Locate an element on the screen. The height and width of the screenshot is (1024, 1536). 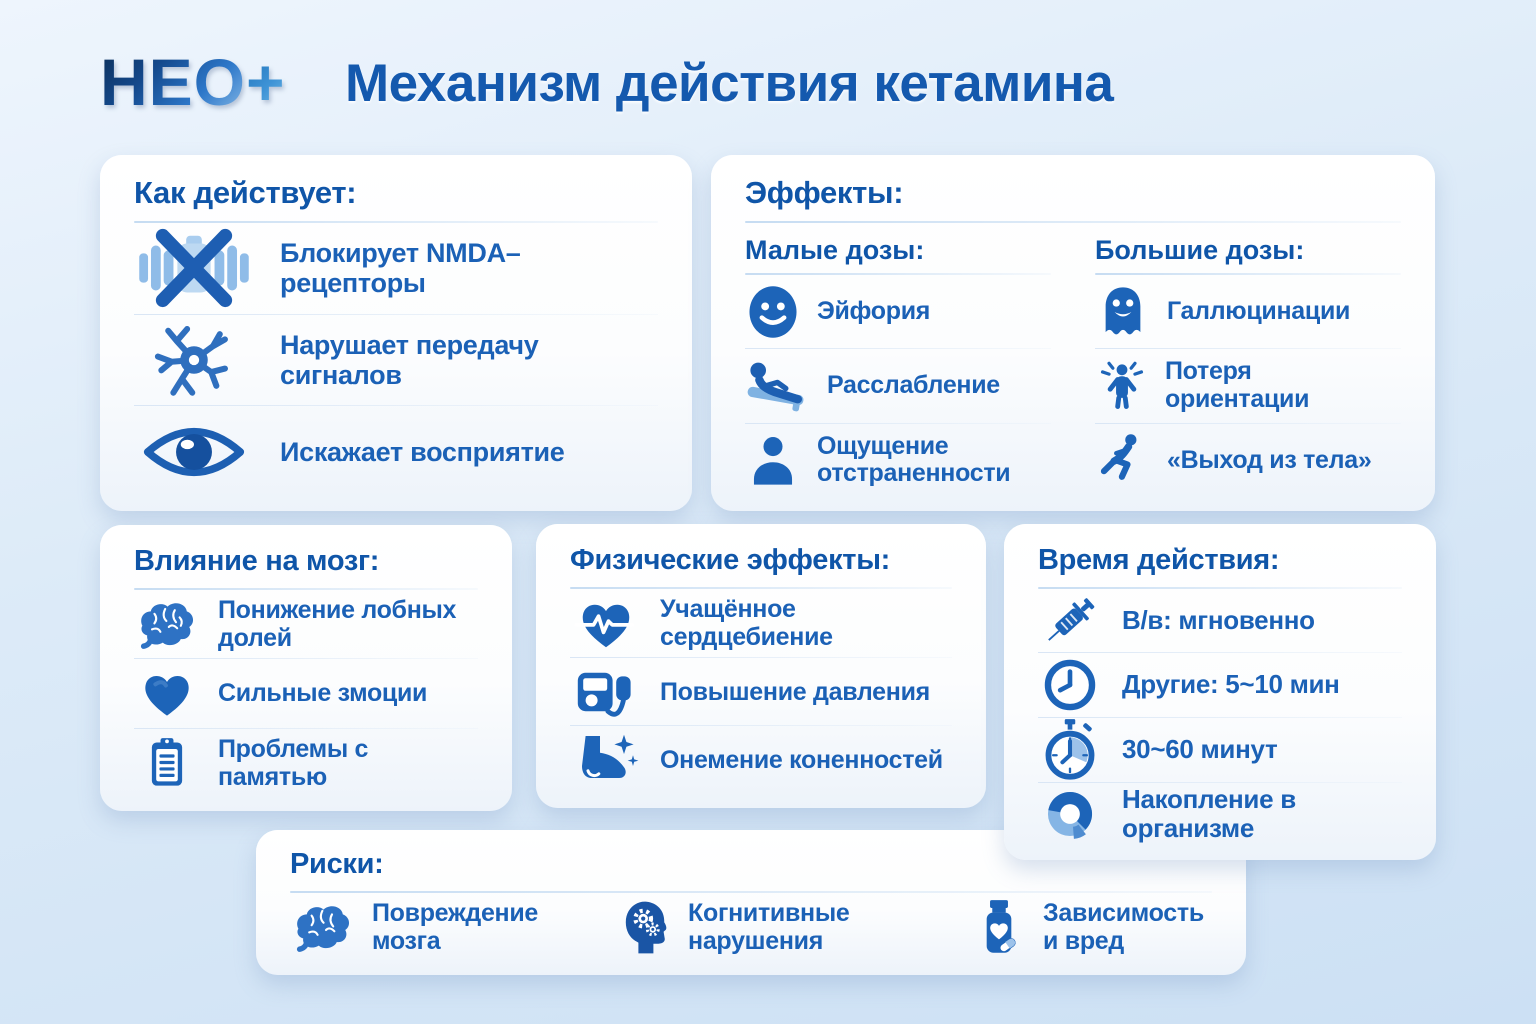
card-brain-influence: Влияние на мозг: Понижение лобных долей is located at coordinates (306, 668).